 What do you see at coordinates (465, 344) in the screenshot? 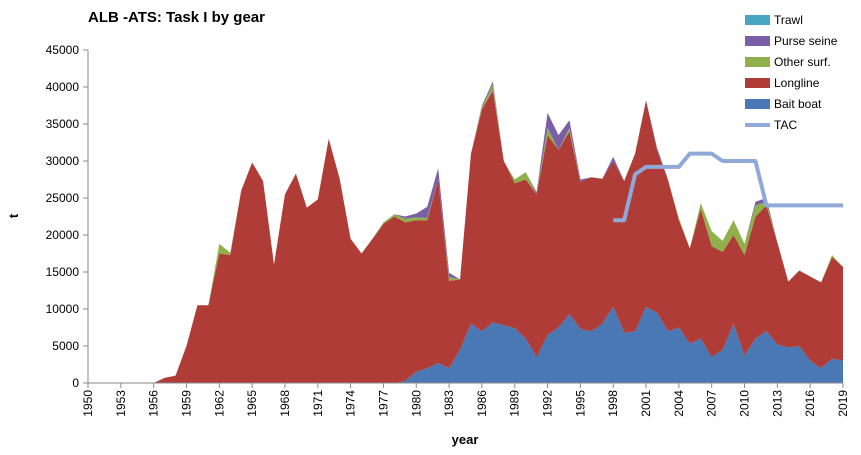
I see `area` at bounding box center [465, 344].